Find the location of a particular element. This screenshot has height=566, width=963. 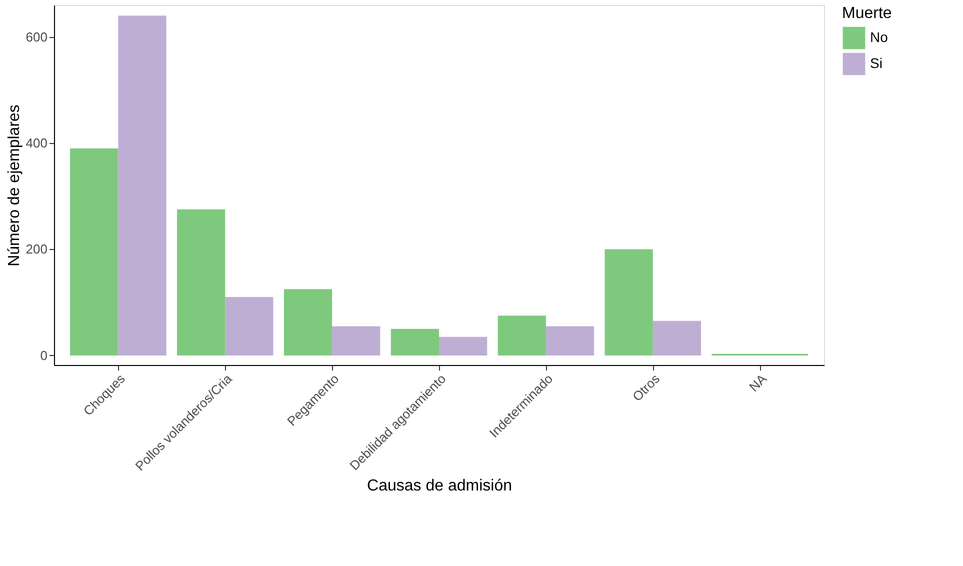

legend-label: Si is located at coordinates (876, 63).